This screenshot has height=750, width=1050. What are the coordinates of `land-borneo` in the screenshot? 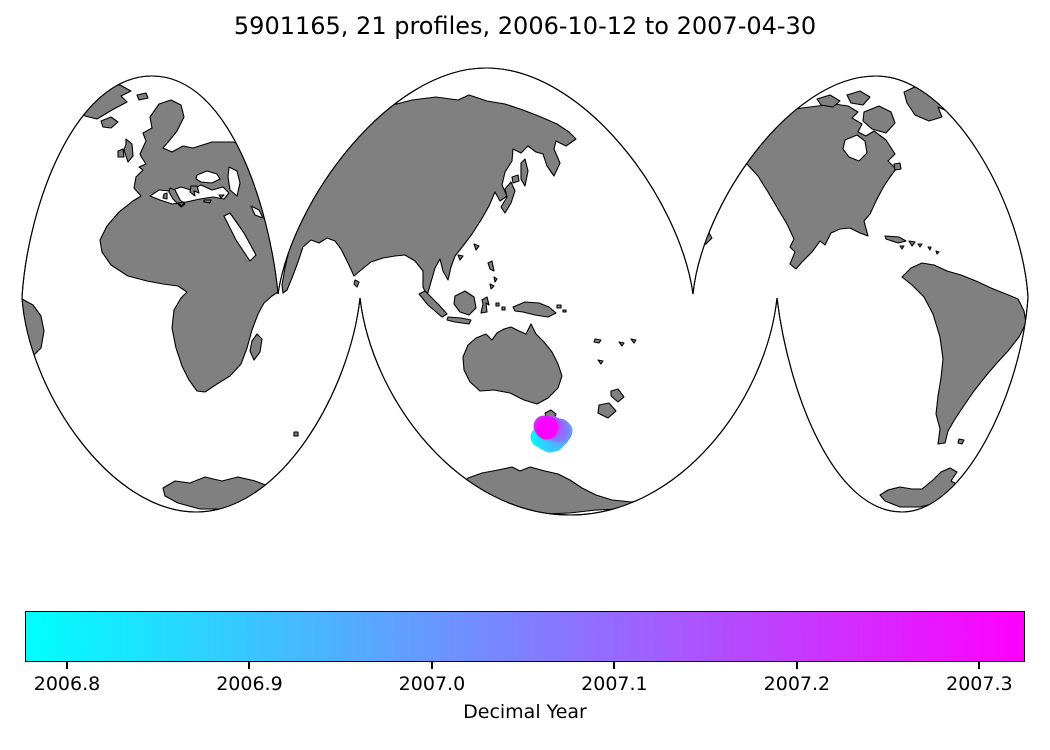 It's located at (465, 303).